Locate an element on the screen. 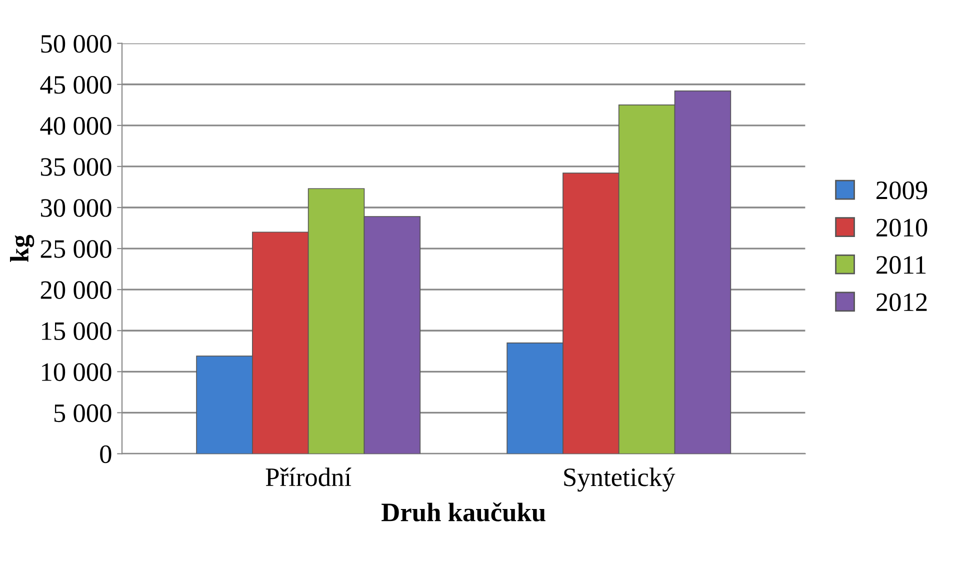  y-axis-title: kg is located at coordinates (22, 248).